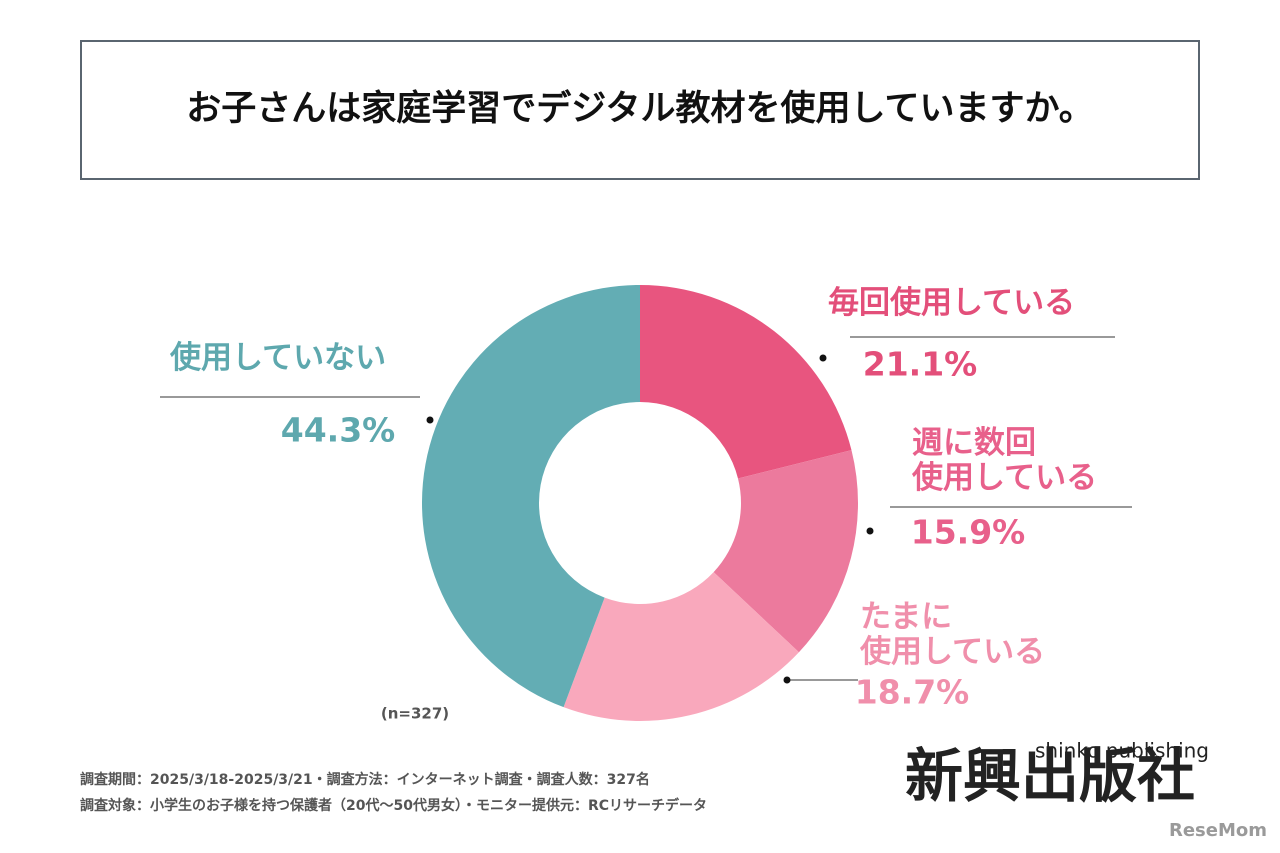 The width and height of the screenshot is (1280, 853). Describe the element at coordinates (1218, 830) in the screenshot. I see `source-logo: ReseMom` at that location.